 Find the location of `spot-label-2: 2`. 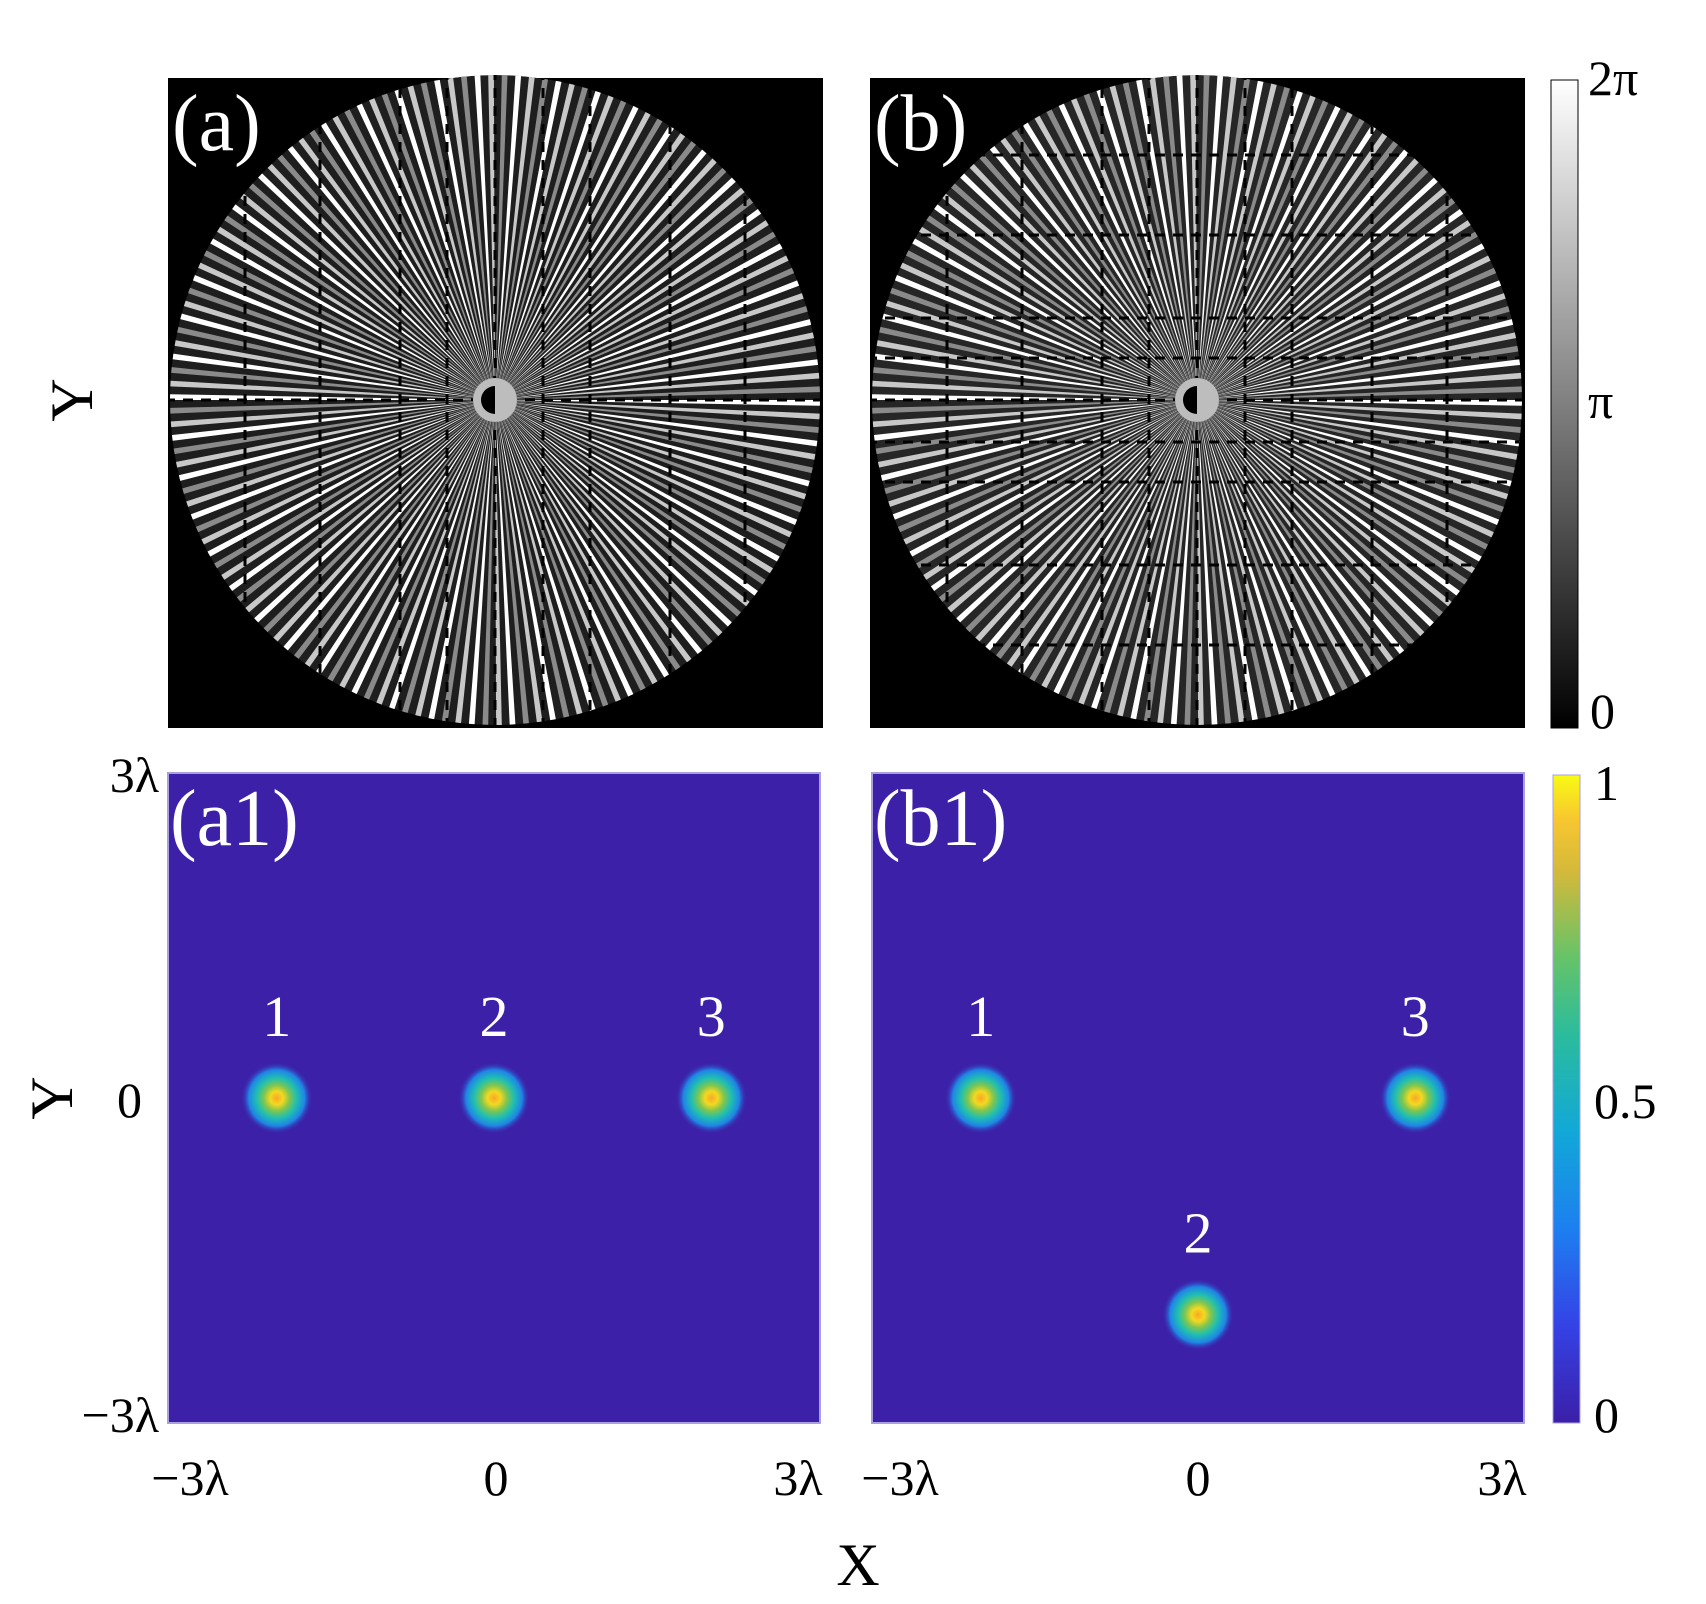

spot-label-2: 2 is located at coordinates (1198, 1233).